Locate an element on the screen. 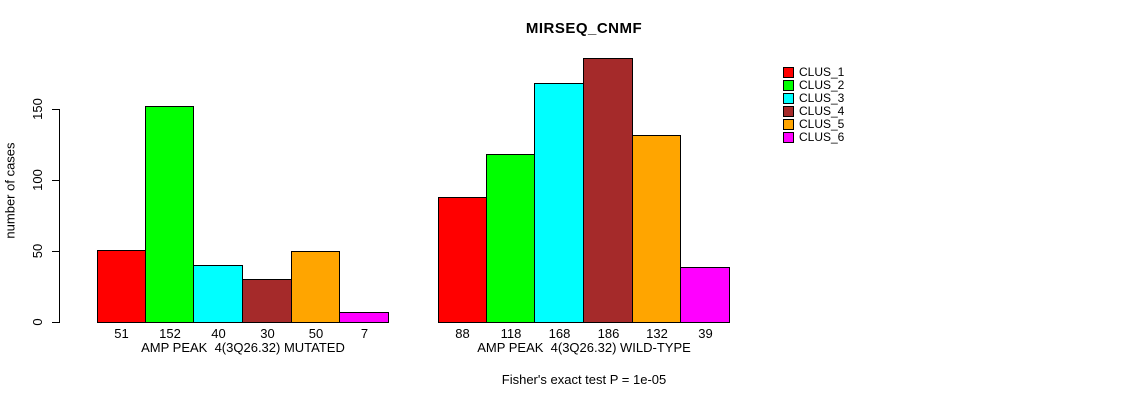 This screenshot has width=1140, height=400. bar-value-label-wild-type: 118 is located at coordinates (511, 333).